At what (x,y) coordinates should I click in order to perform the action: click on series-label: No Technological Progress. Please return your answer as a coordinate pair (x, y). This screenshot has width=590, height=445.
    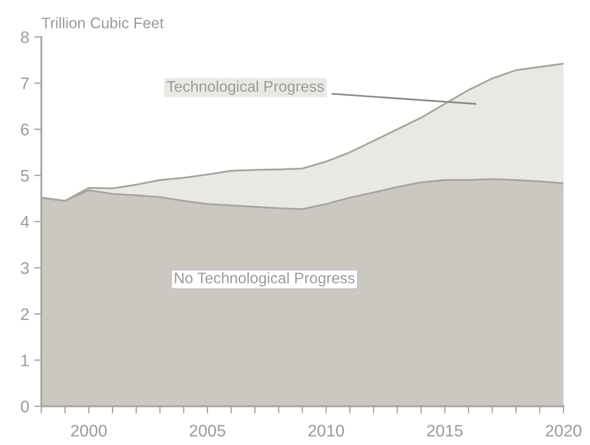
    Looking at the image, I should click on (264, 279).